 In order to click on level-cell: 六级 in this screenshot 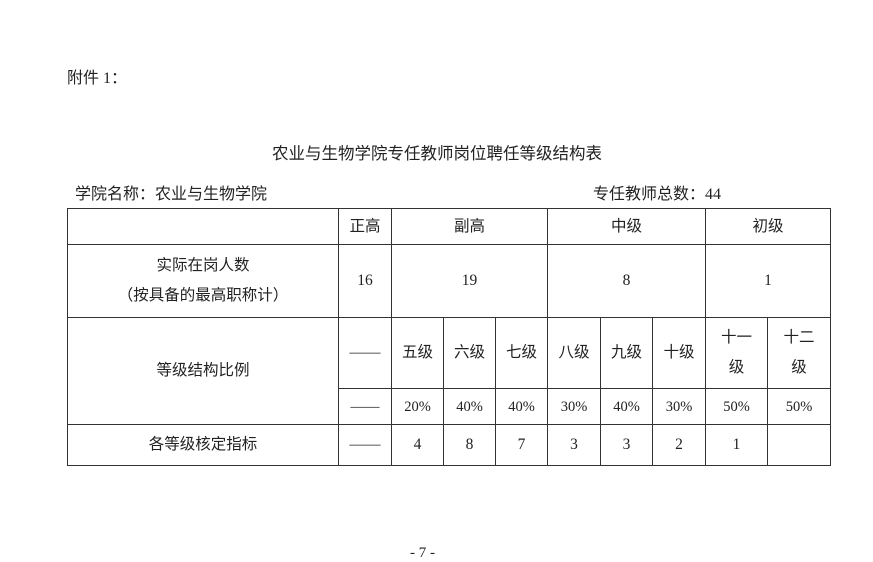, I will do `click(469, 353)`.